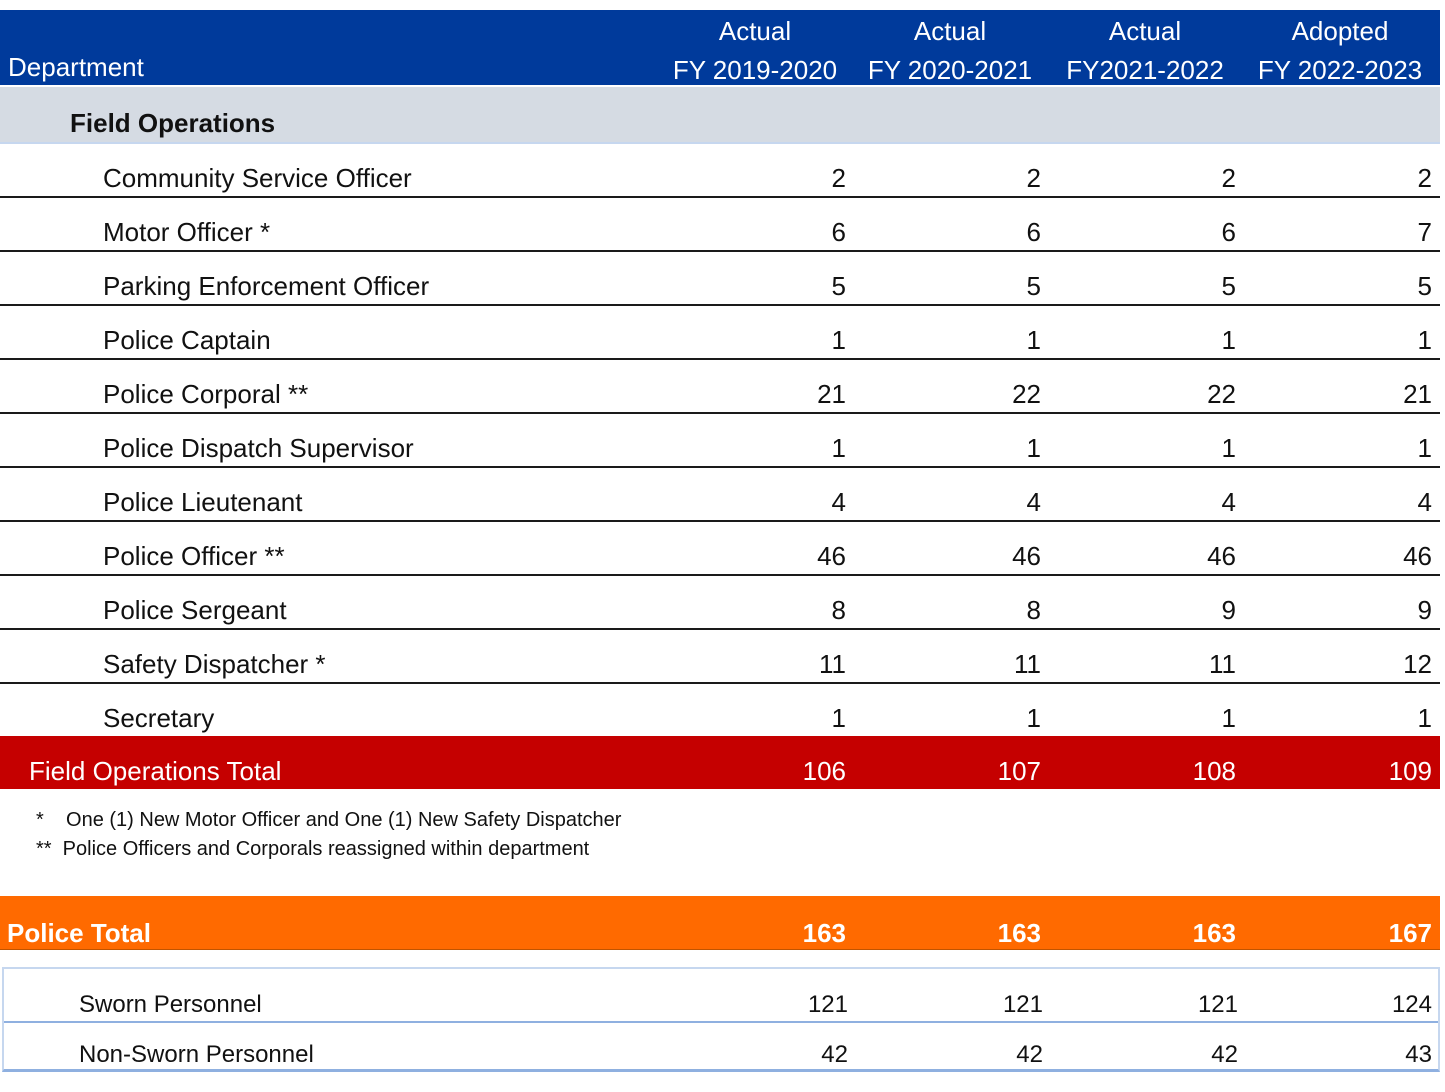 The width and height of the screenshot is (1445, 1092). I want to click on police-total-fy2022: 167, so click(1410, 933).